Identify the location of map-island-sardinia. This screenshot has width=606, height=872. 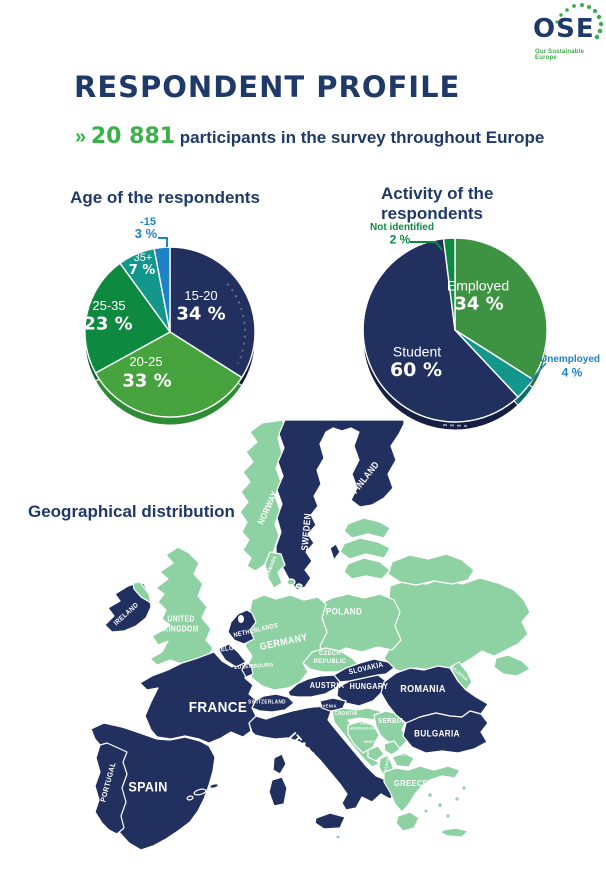
(278, 791).